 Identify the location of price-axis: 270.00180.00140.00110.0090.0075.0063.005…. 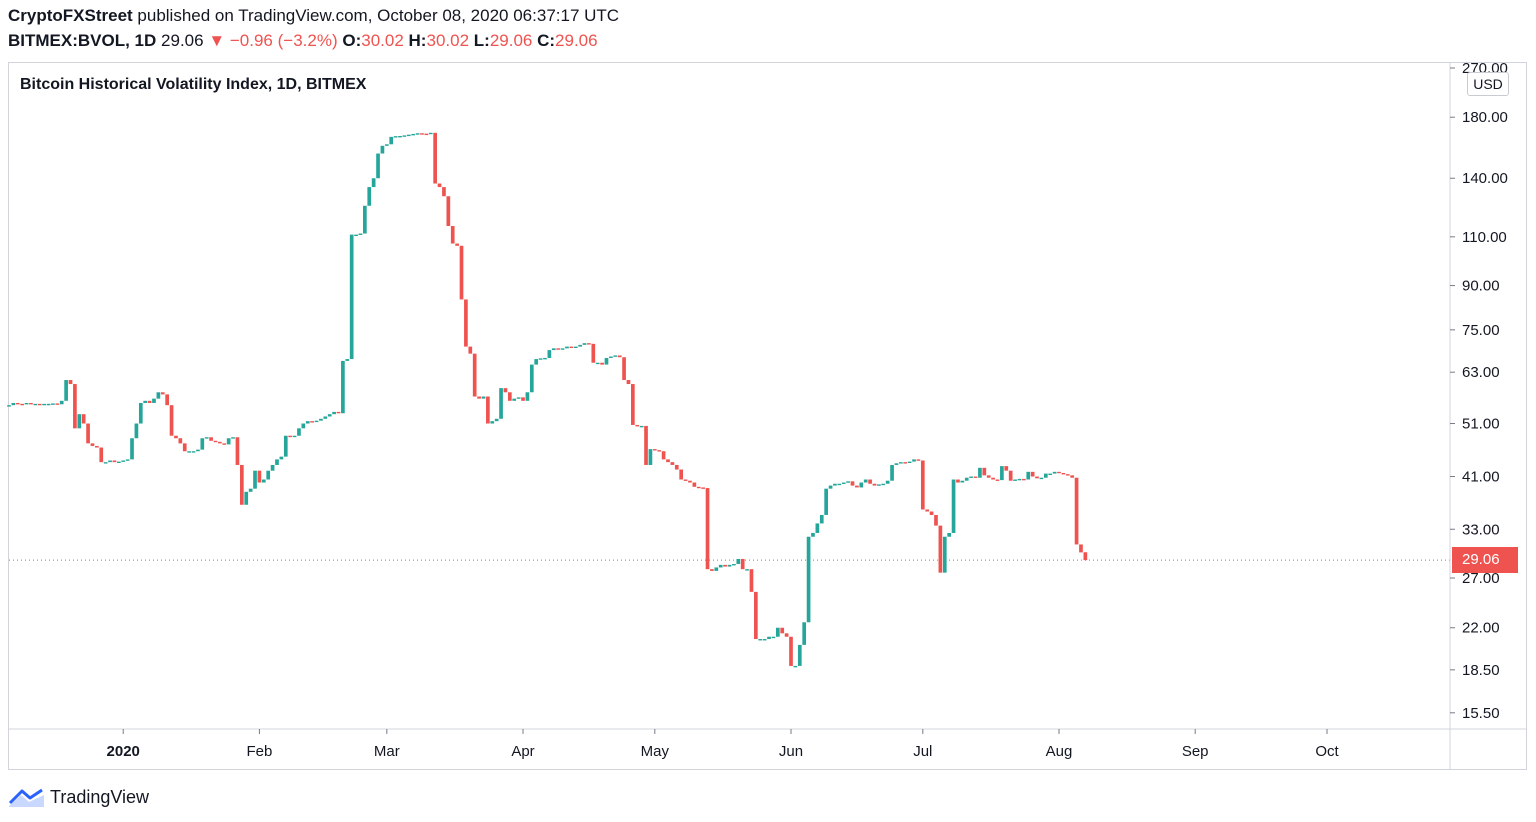
(1478, 414).